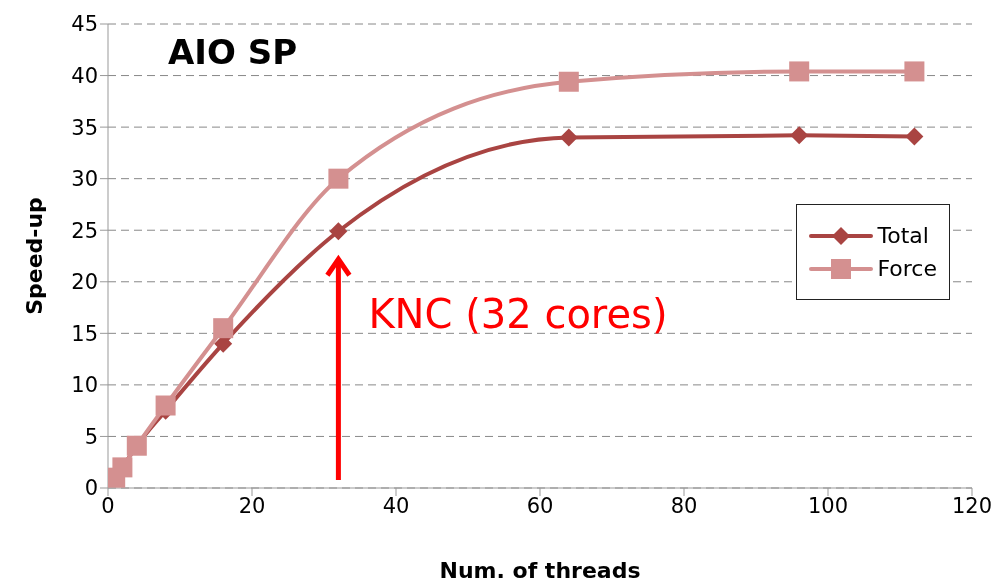 This screenshot has width=1005, height=580. I want to click on y-tick-label: 15, so click(84, 333).